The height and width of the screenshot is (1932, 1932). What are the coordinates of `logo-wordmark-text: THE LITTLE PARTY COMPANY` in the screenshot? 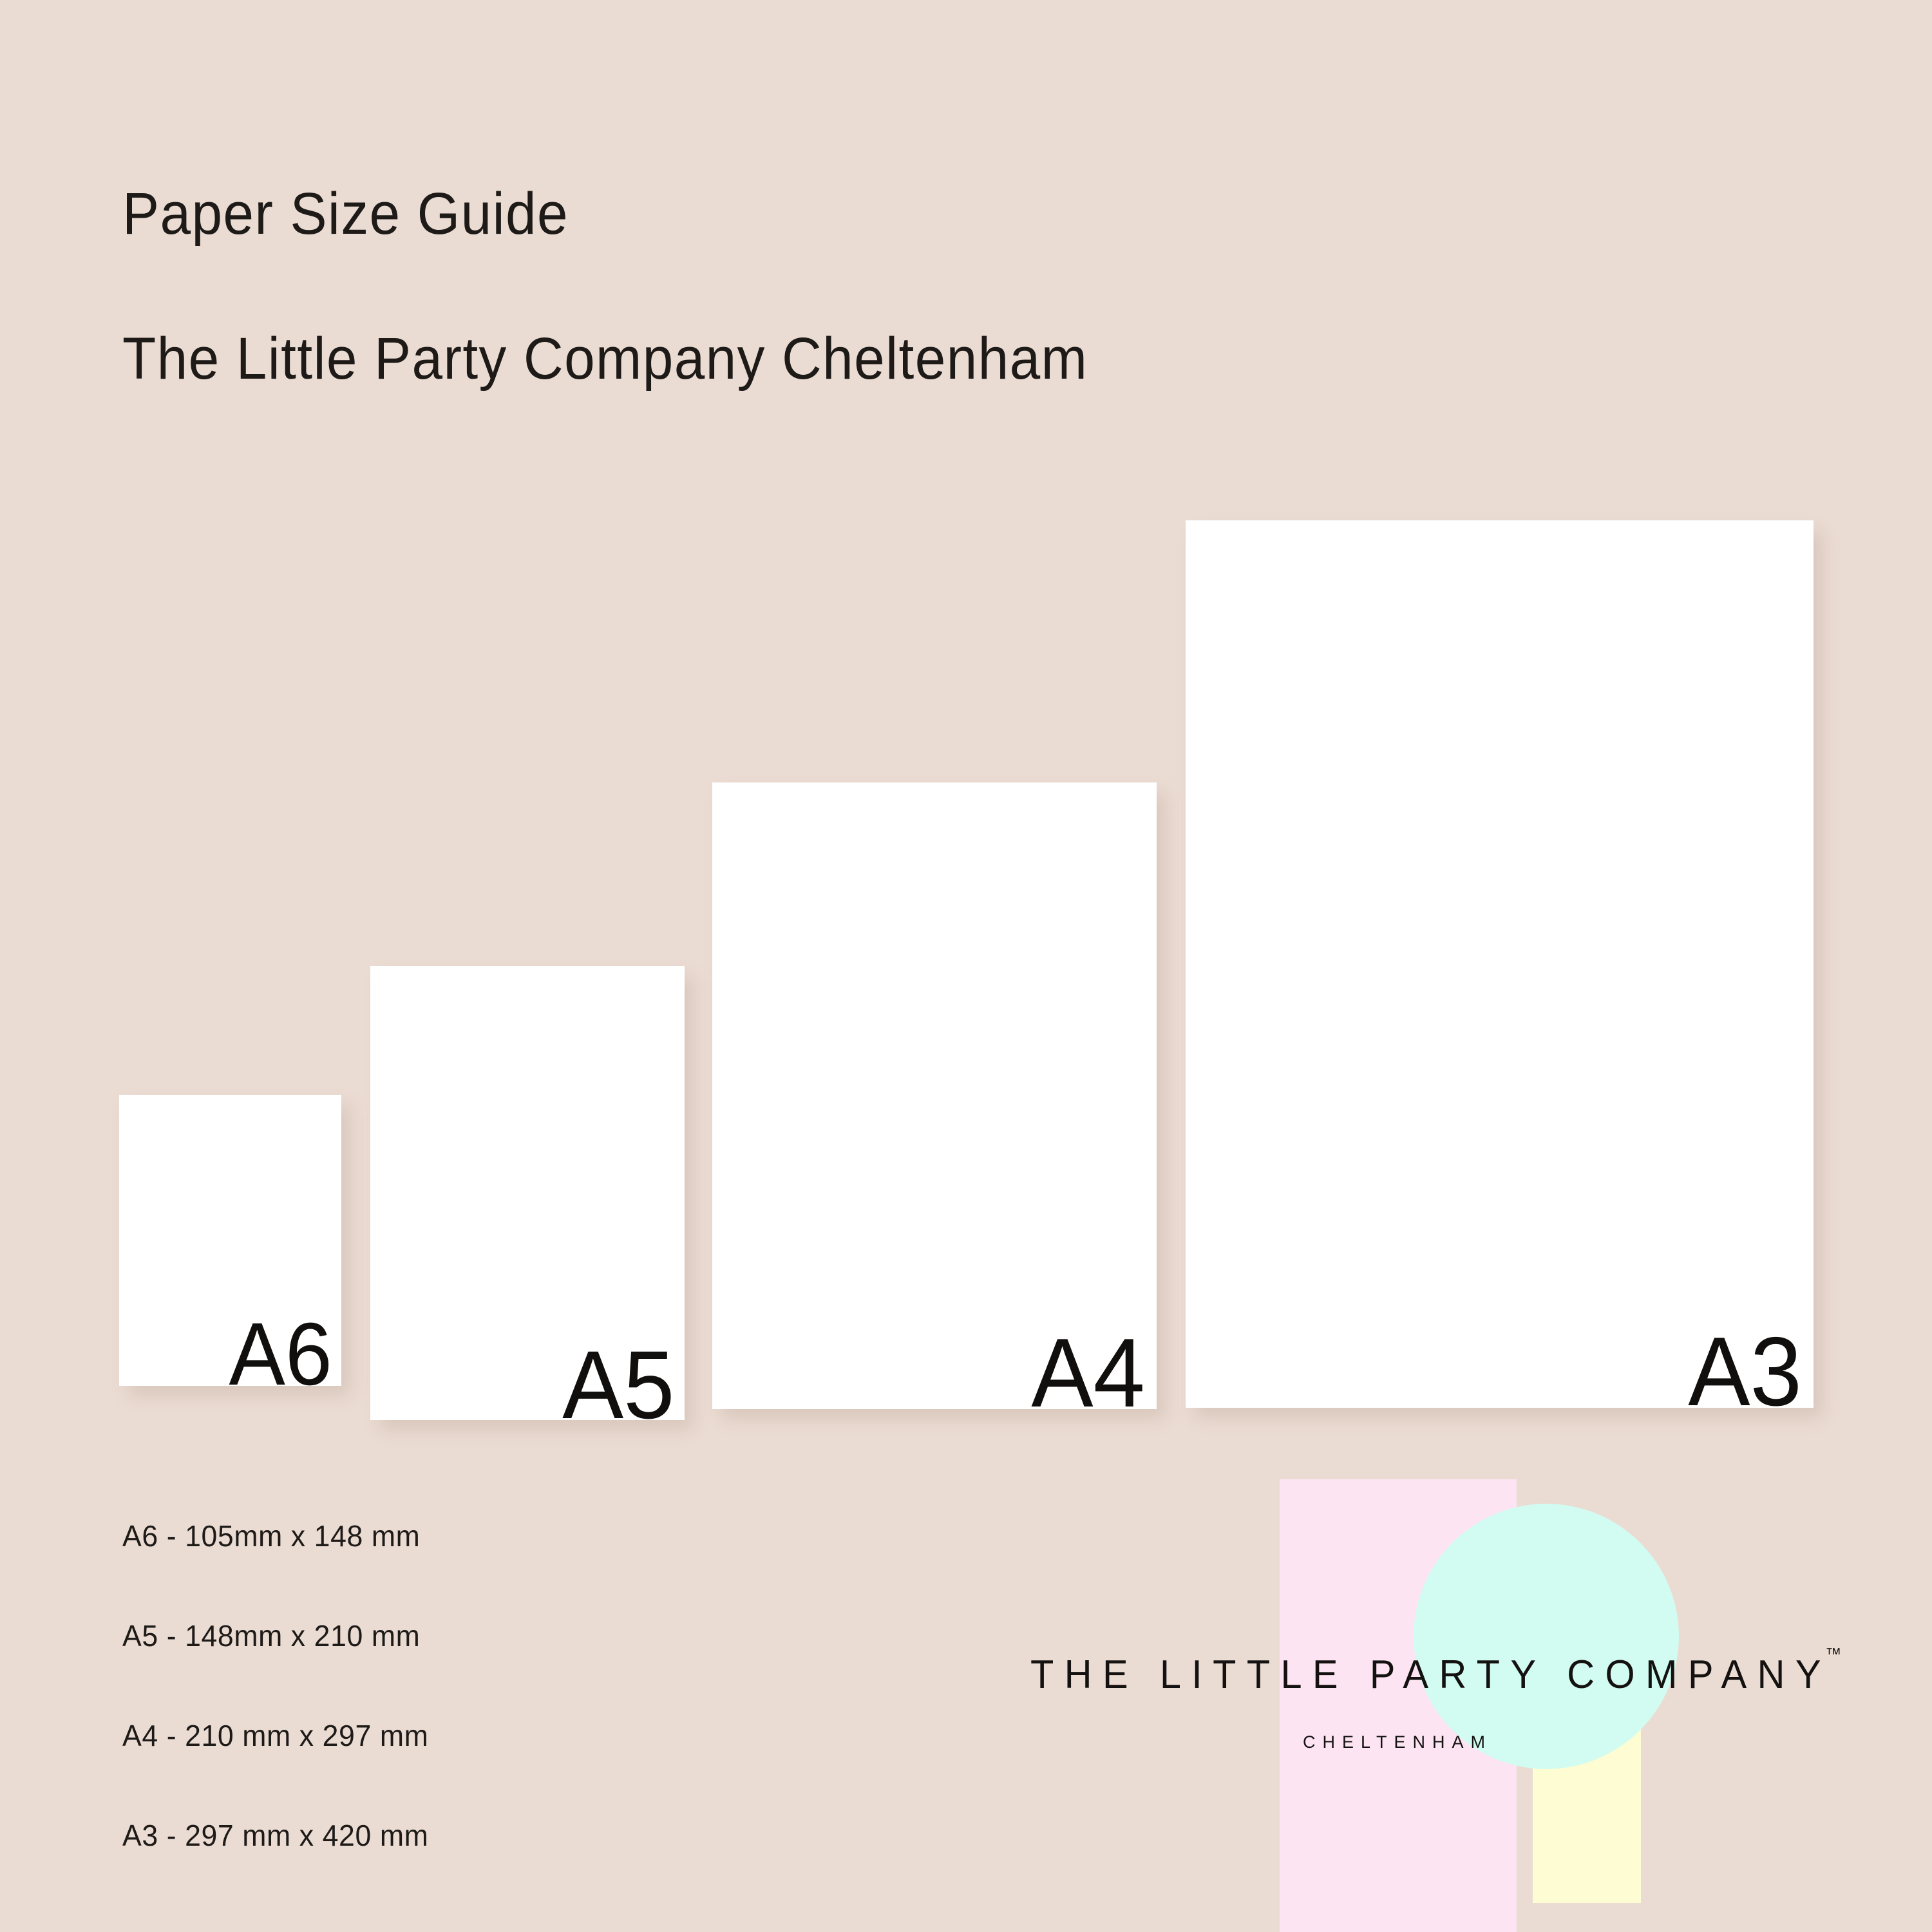 It's located at (1431, 1675).